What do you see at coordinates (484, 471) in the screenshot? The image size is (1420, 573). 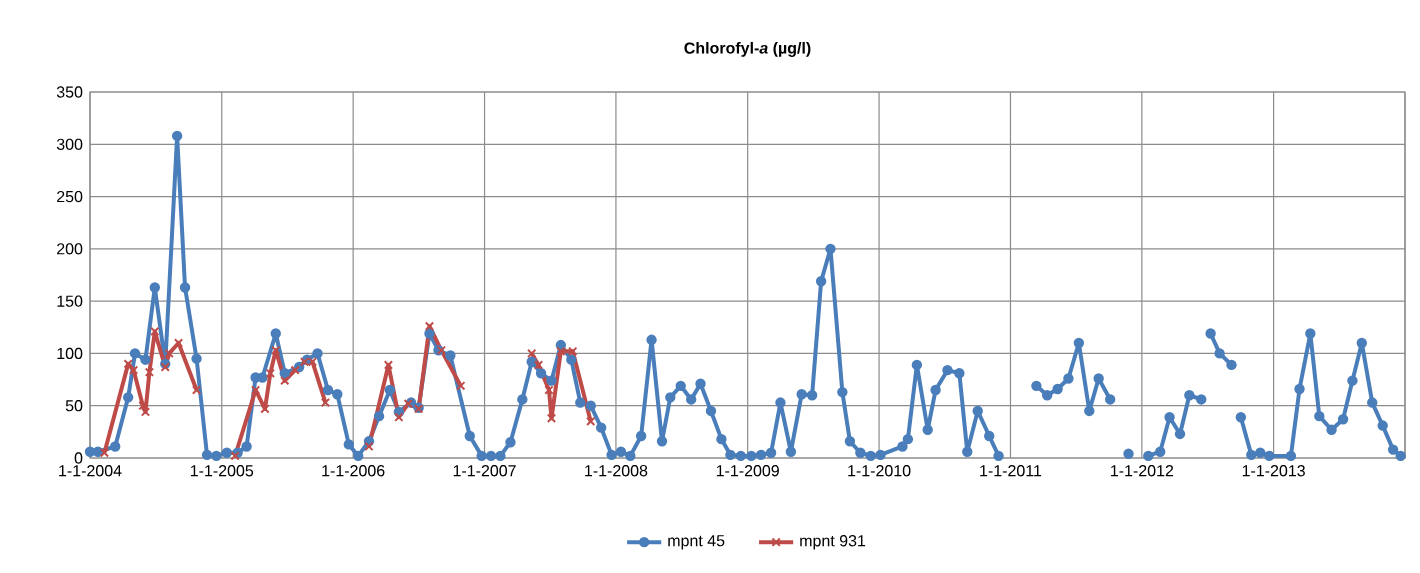 I see `x-tick-label: 1-1-2007` at bounding box center [484, 471].